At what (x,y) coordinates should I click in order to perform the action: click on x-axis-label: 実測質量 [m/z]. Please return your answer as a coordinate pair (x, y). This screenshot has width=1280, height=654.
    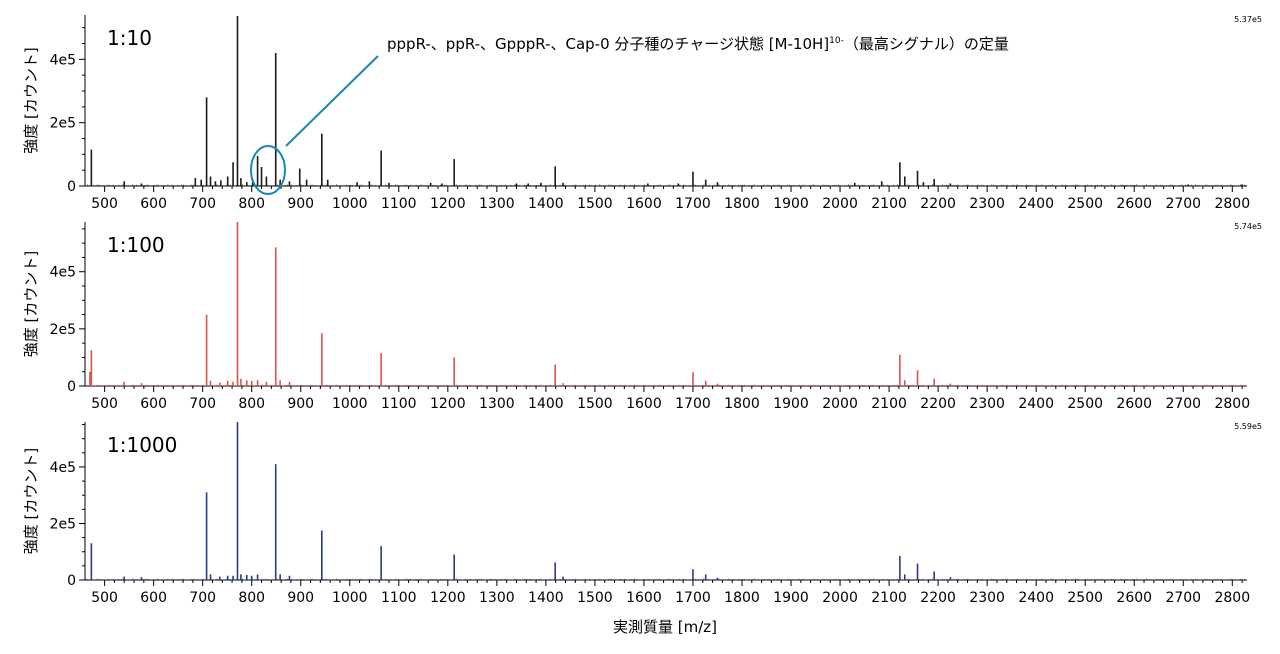
    Looking at the image, I should click on (665, 627).